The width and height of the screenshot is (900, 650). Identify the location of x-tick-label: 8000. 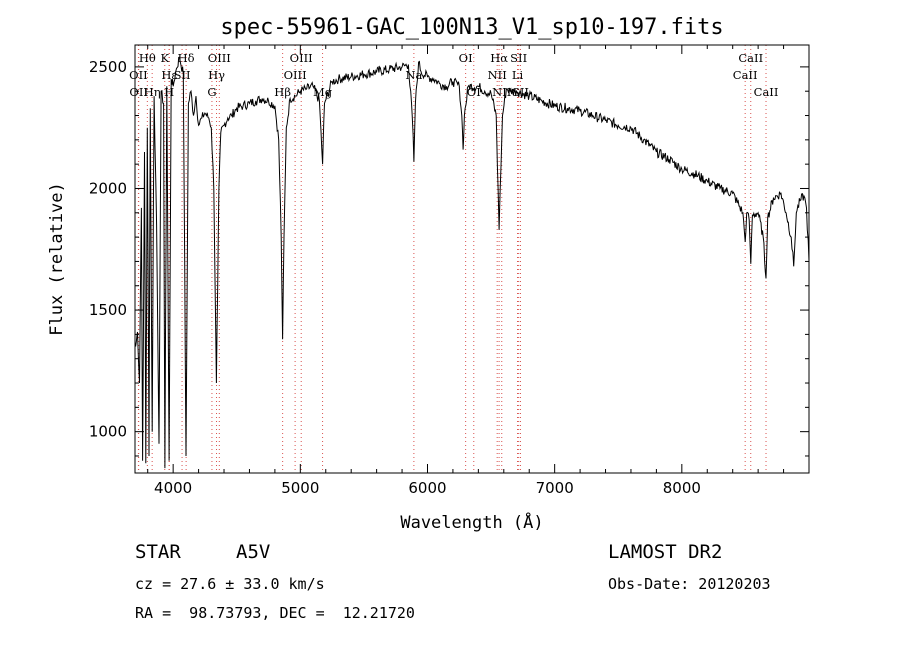
(682, 488).